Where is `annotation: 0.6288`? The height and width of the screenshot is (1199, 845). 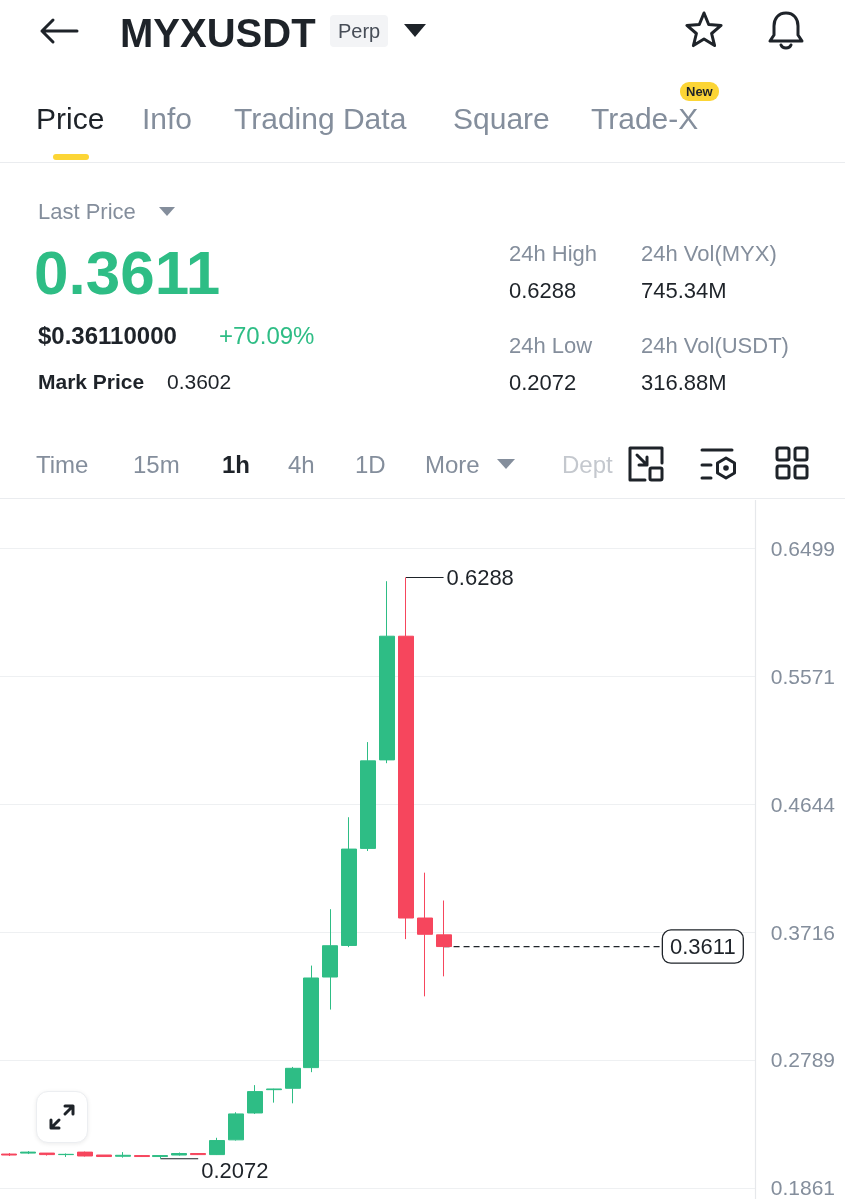
annotation: 0.6288 is located at coordinates (480, 577).